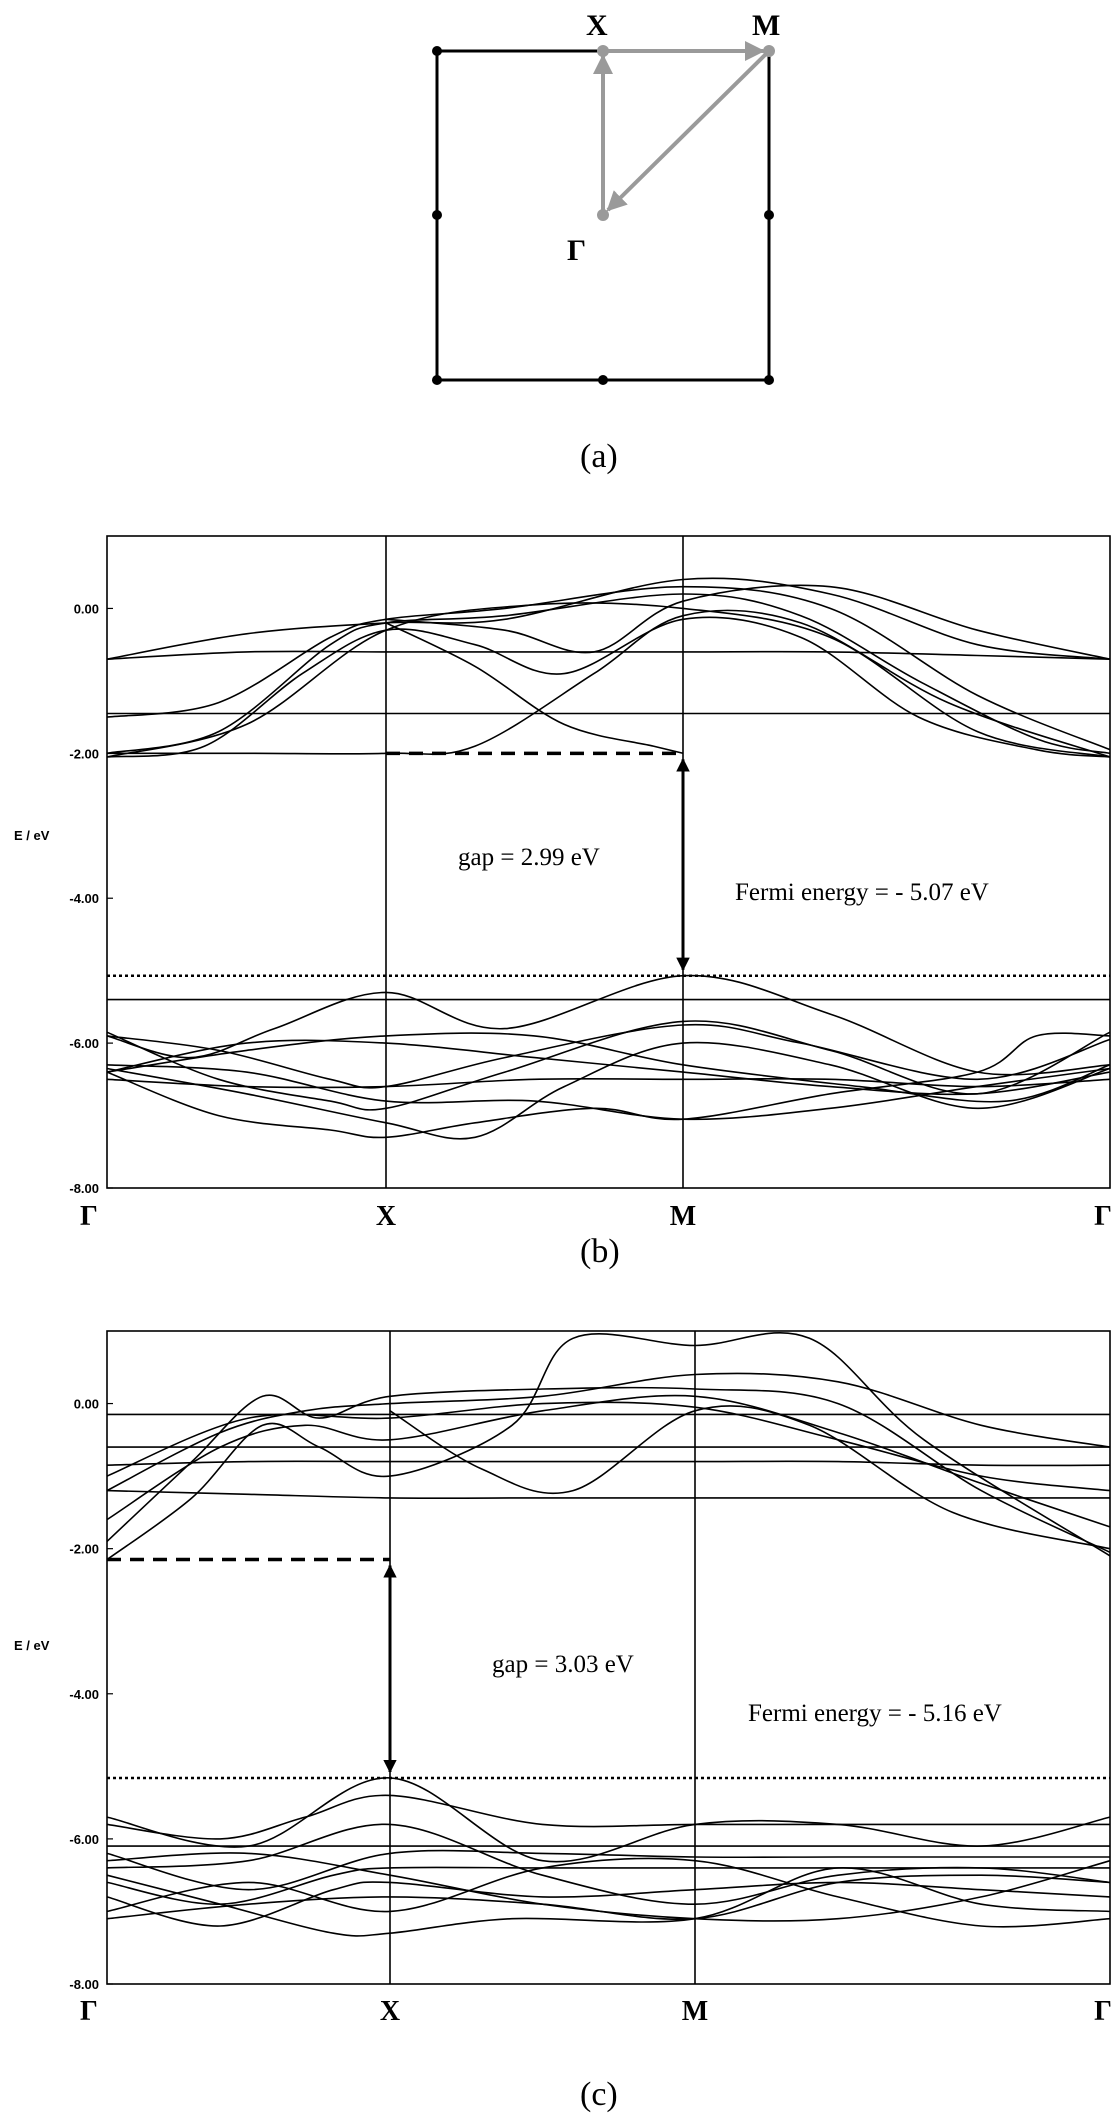  I want to click on caption-a: (a), so click(599, 456).